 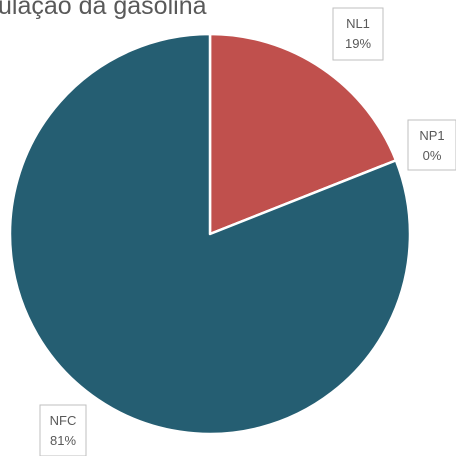 I want to click on value-label: 19%, so click(x=358, y=43).